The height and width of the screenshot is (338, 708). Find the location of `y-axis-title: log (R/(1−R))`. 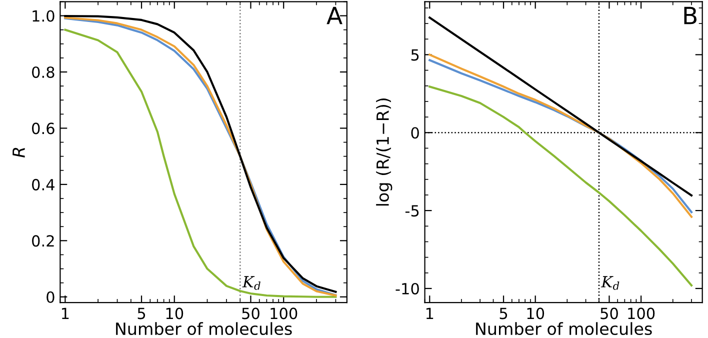

y-axis-title: log (R/(1−R)) is located at coordinates (384, 152).